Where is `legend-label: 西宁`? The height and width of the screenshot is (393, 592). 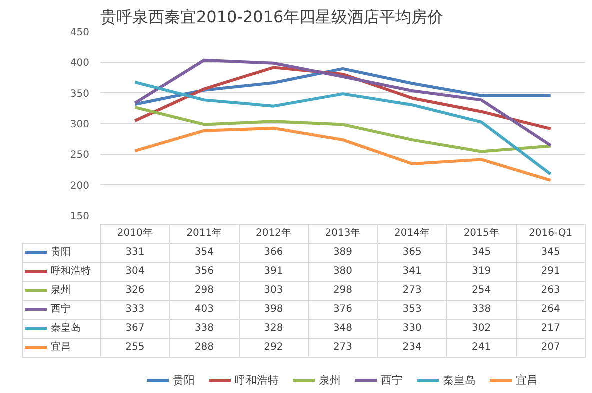
legend-label: 西宁 is located at coordinates (61, 310).